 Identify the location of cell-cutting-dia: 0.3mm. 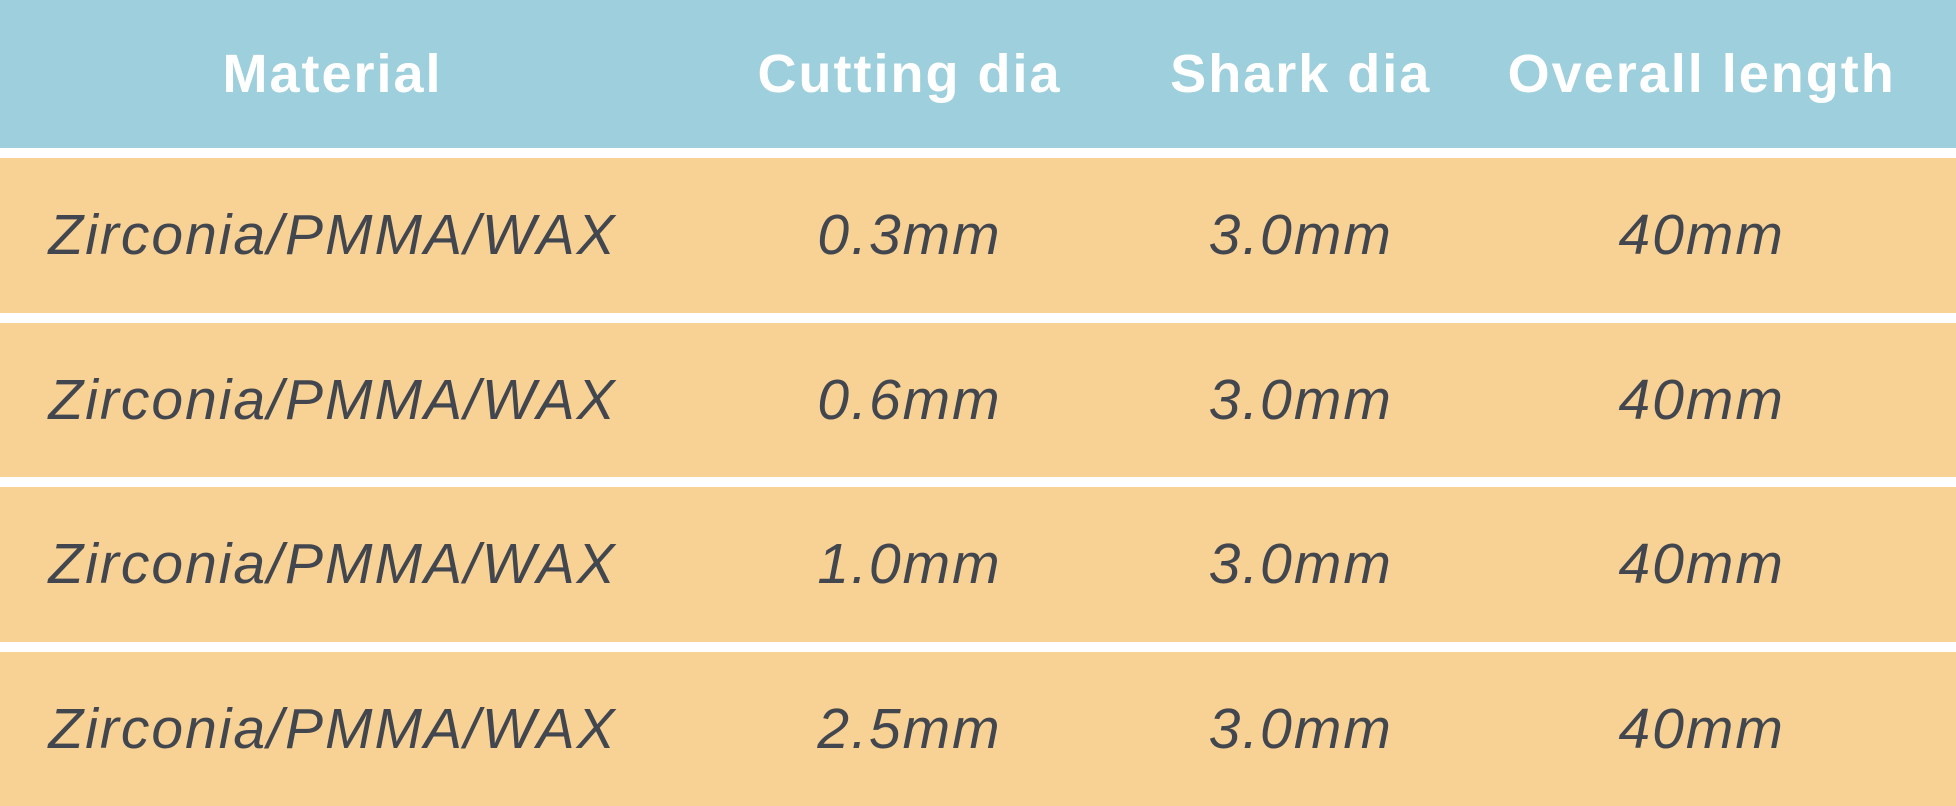
(909, 235).